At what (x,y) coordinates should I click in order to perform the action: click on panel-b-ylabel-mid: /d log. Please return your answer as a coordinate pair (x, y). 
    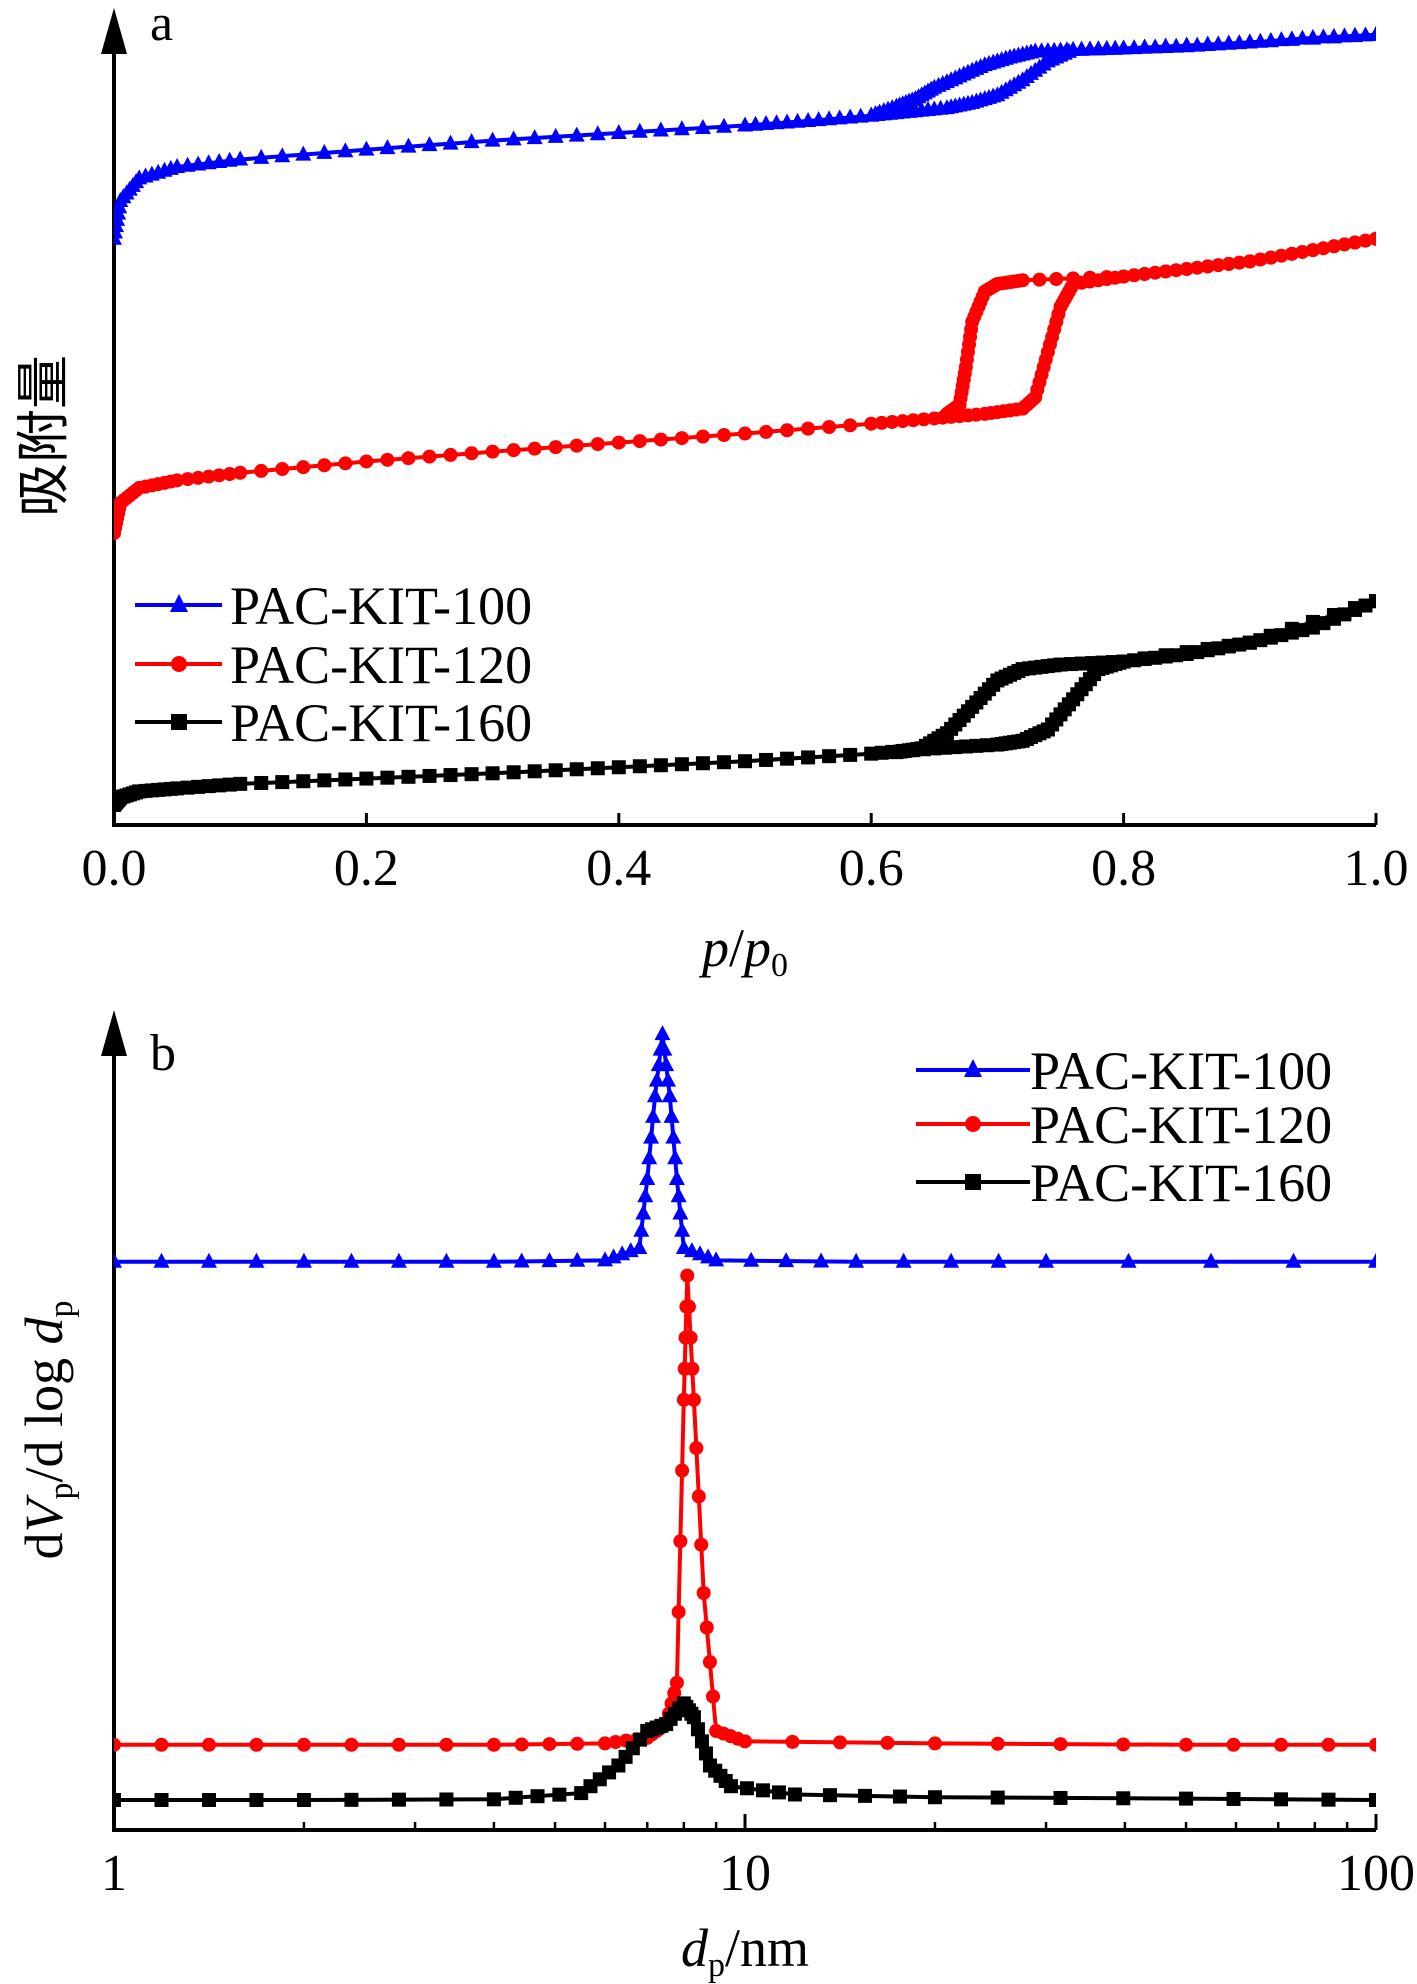
    Looking at the image, I should click on (44, 1413).